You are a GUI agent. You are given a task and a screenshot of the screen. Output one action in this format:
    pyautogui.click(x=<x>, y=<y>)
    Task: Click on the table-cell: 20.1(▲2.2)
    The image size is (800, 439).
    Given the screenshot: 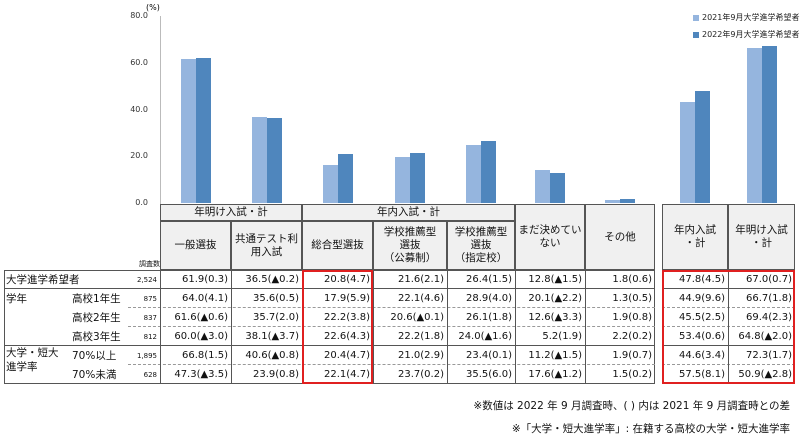 What is the action you would take?
    pyautogui.click(x=550, y=298)
    